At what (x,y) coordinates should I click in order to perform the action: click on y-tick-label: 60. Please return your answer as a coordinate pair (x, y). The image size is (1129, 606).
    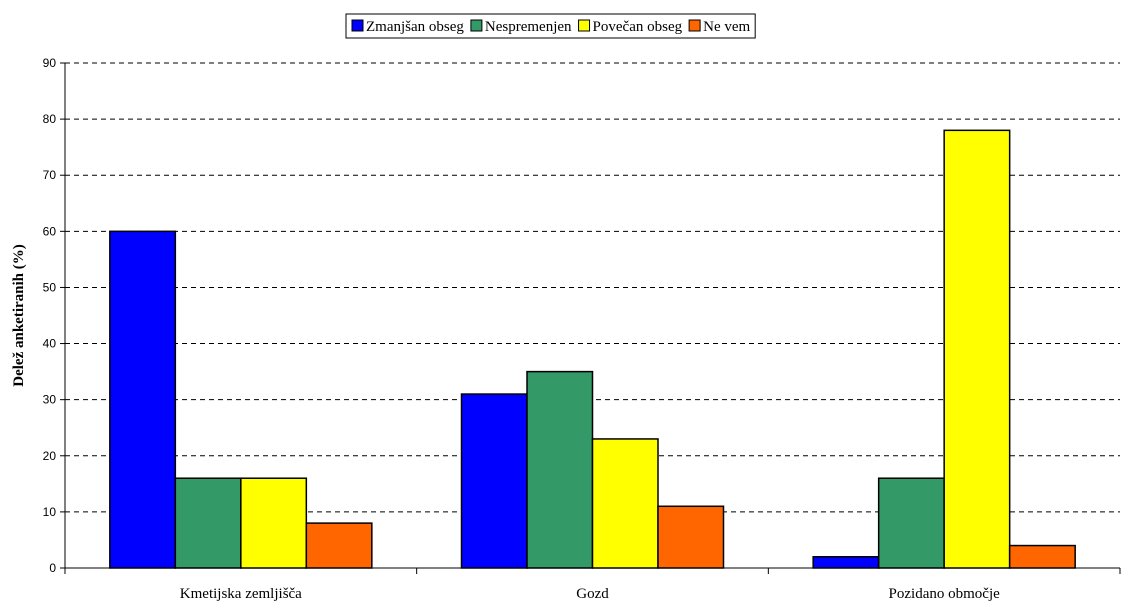
    Looking at the image, I should click on (50, 231).